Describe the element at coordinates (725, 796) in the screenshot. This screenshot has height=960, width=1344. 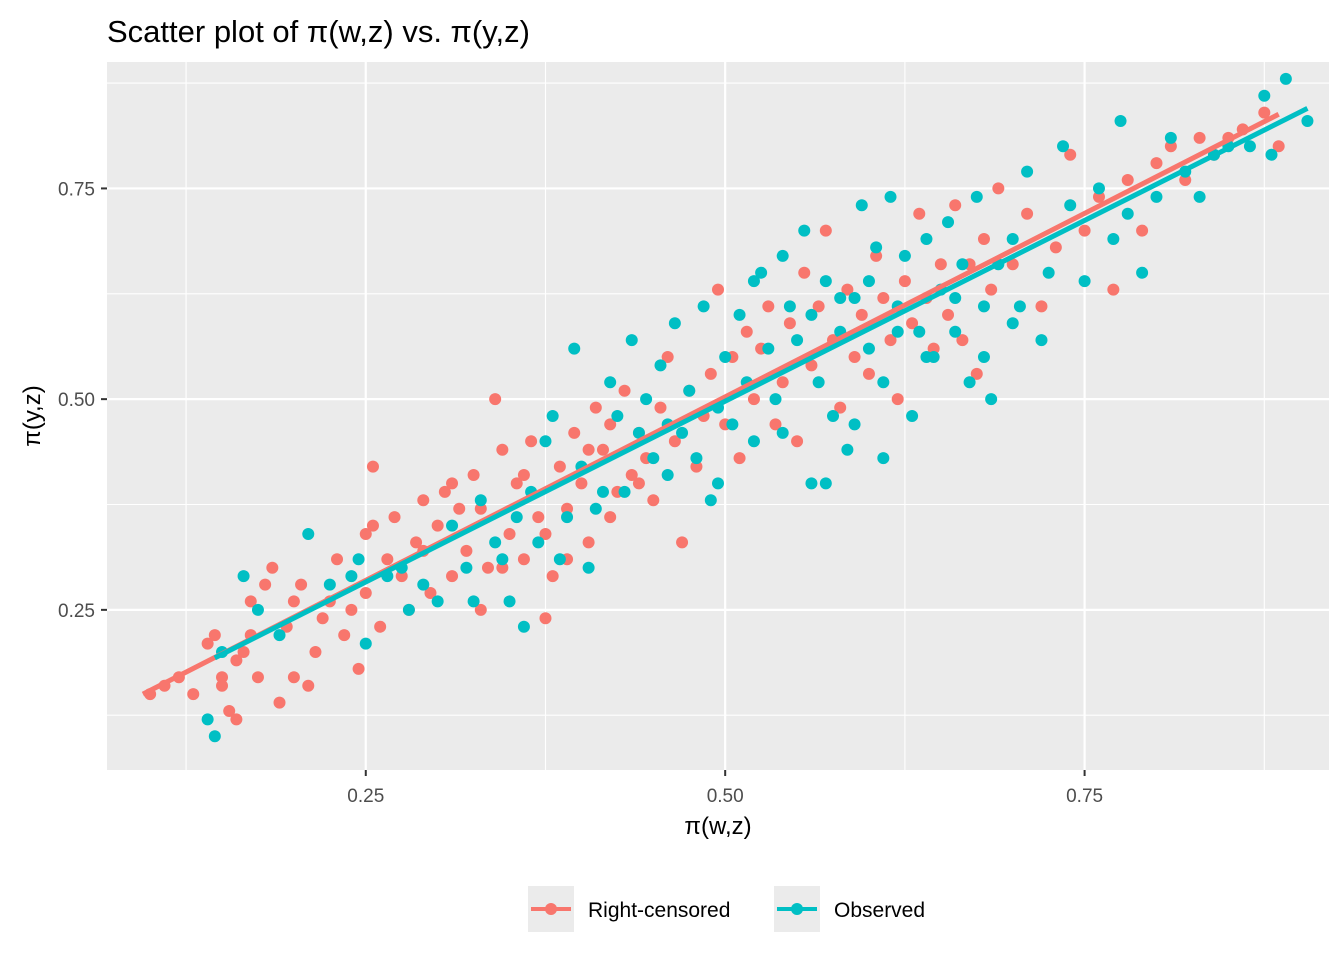
I see `x-tick-label: 0.50` at that location.